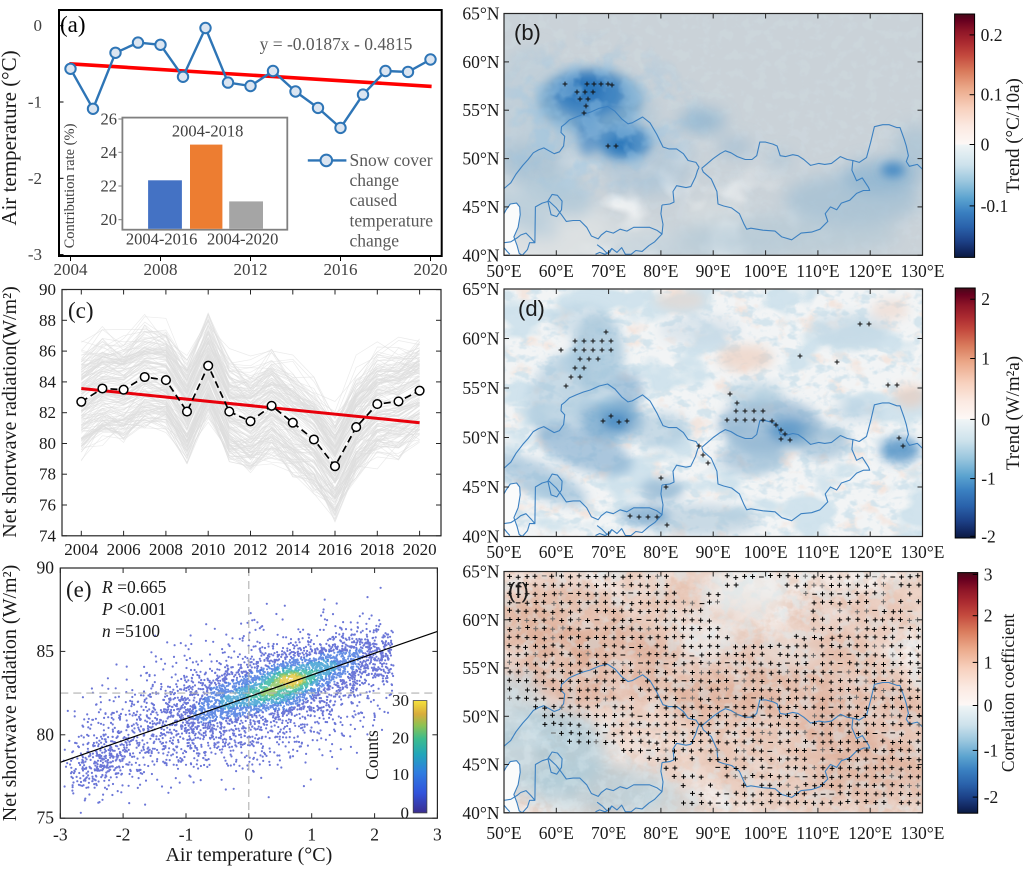 The width and height of the screenshot is (1036, 874). I want to click on svg-text: 2004-2016, so click(162, 239).